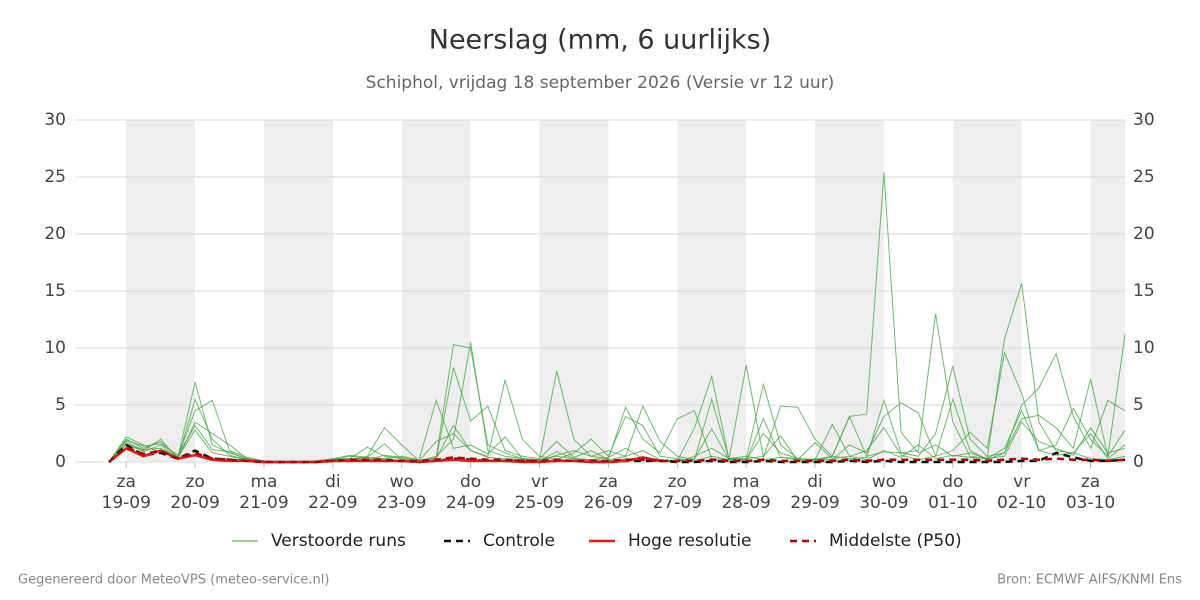 The height and width of the screenshot is (600, 1200). I want to click on y-tick-label: 25, so click(55, 177).